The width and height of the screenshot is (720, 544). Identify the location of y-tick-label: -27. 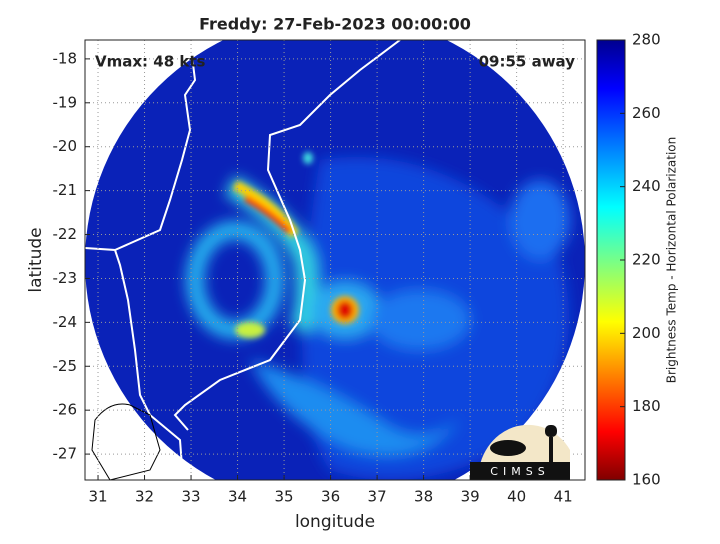
(65, 454).